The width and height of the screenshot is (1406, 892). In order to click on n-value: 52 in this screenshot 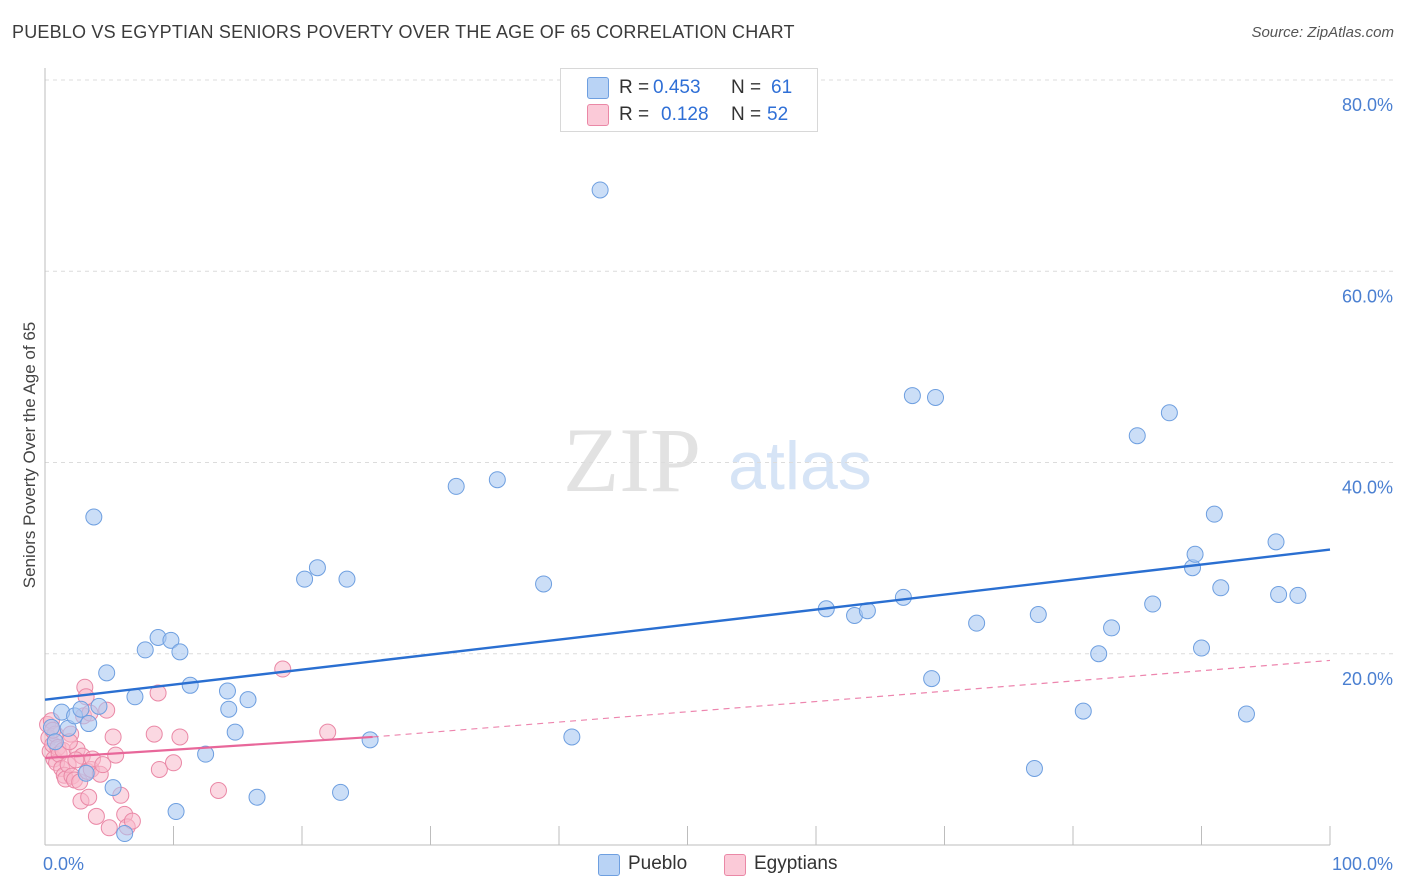, I will do `click(778, 114)`.